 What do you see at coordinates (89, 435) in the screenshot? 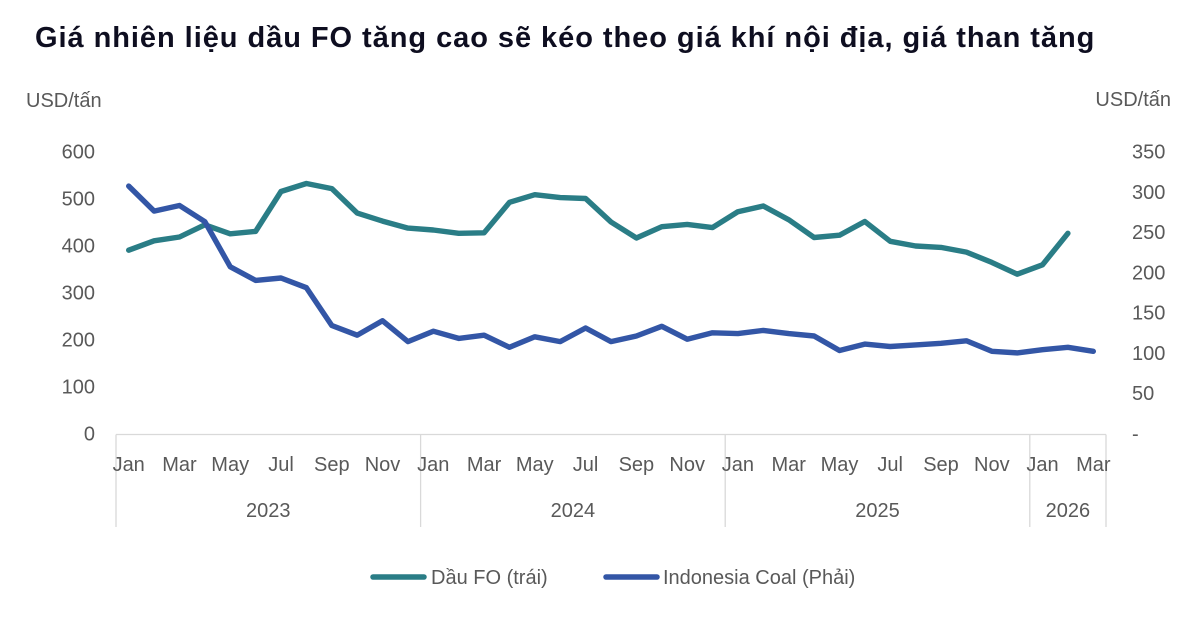
I see `svg-text: 0` at bounding box center [89, 435].